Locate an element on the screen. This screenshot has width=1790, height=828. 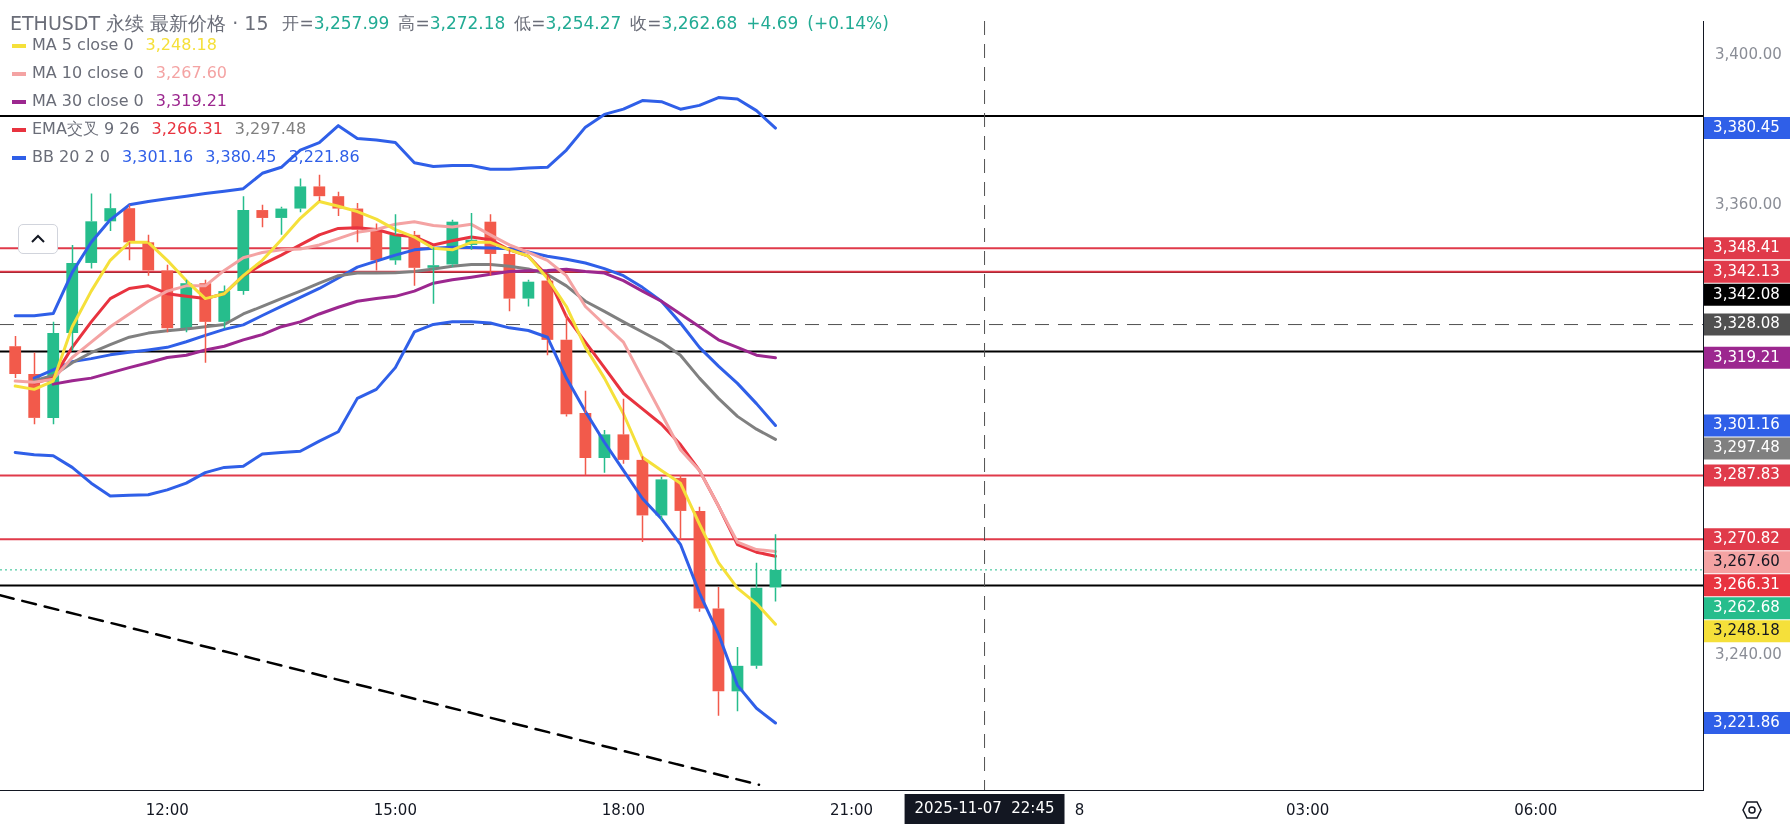
annotation: 3,297.48 is located at coordinates (270, 129).